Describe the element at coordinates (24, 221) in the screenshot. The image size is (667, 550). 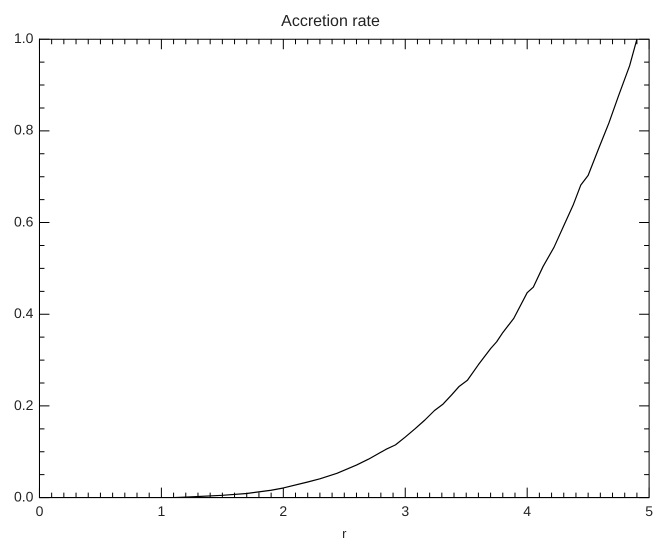
I see `y-tick-label: 0.6` at that location.